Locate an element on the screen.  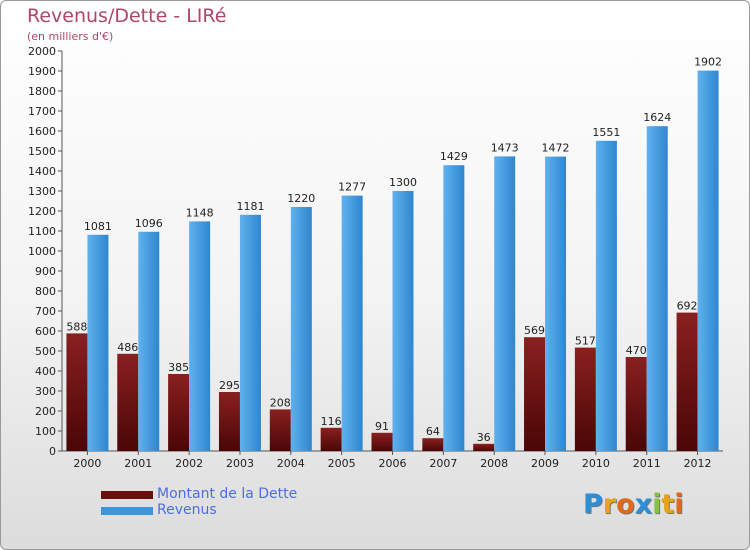
y-tick-label: 1300 is located at coordinates (42, 191).